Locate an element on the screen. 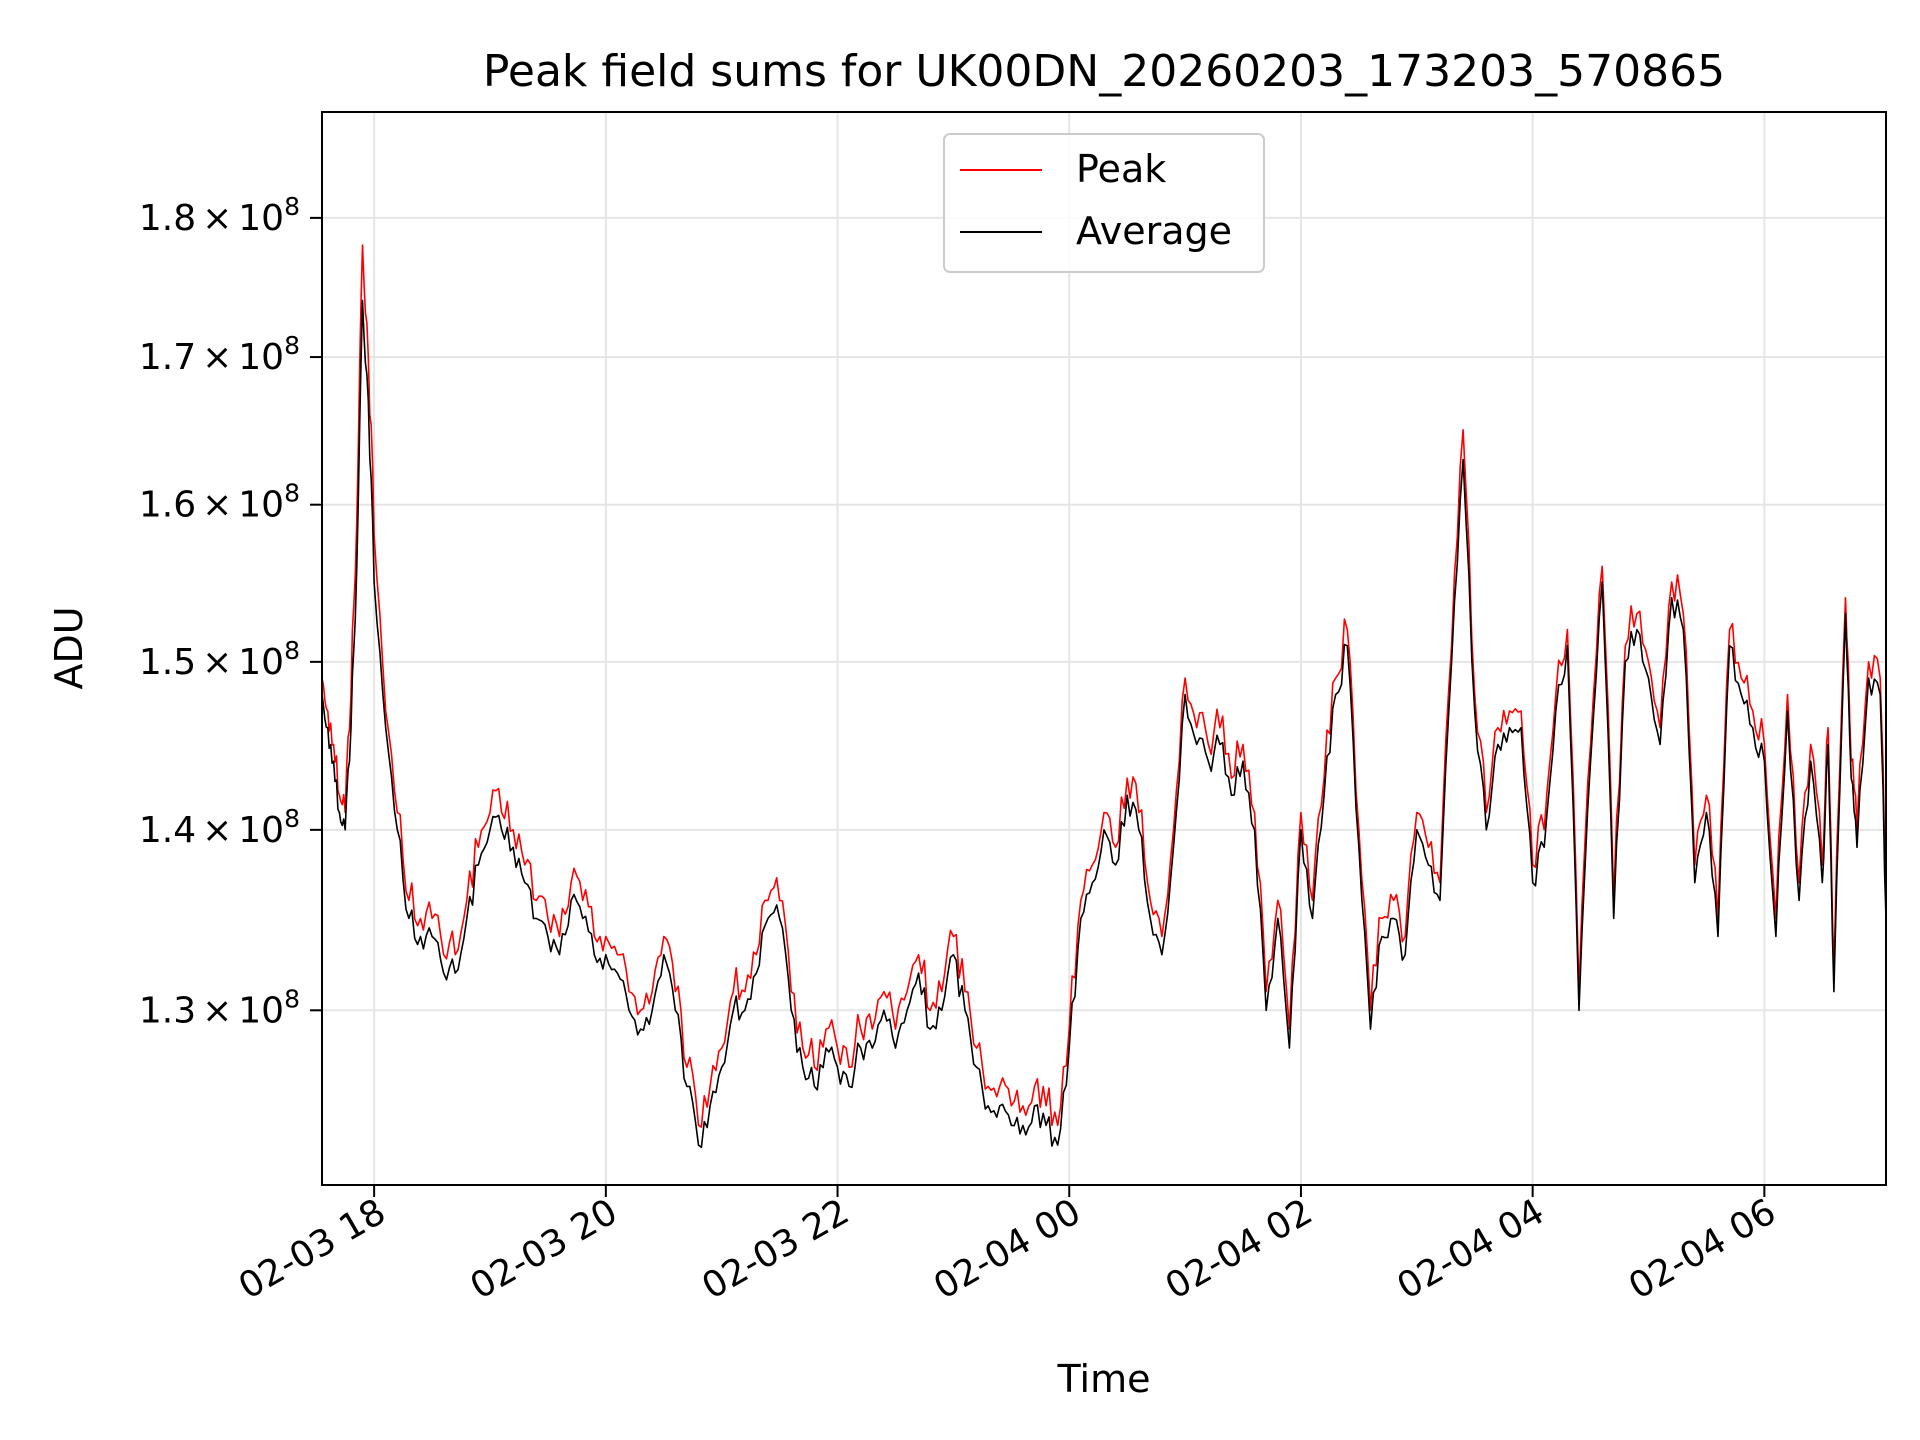  y-tick-label: 1.5 × 10⁸ is located at coordinates (219, 659).